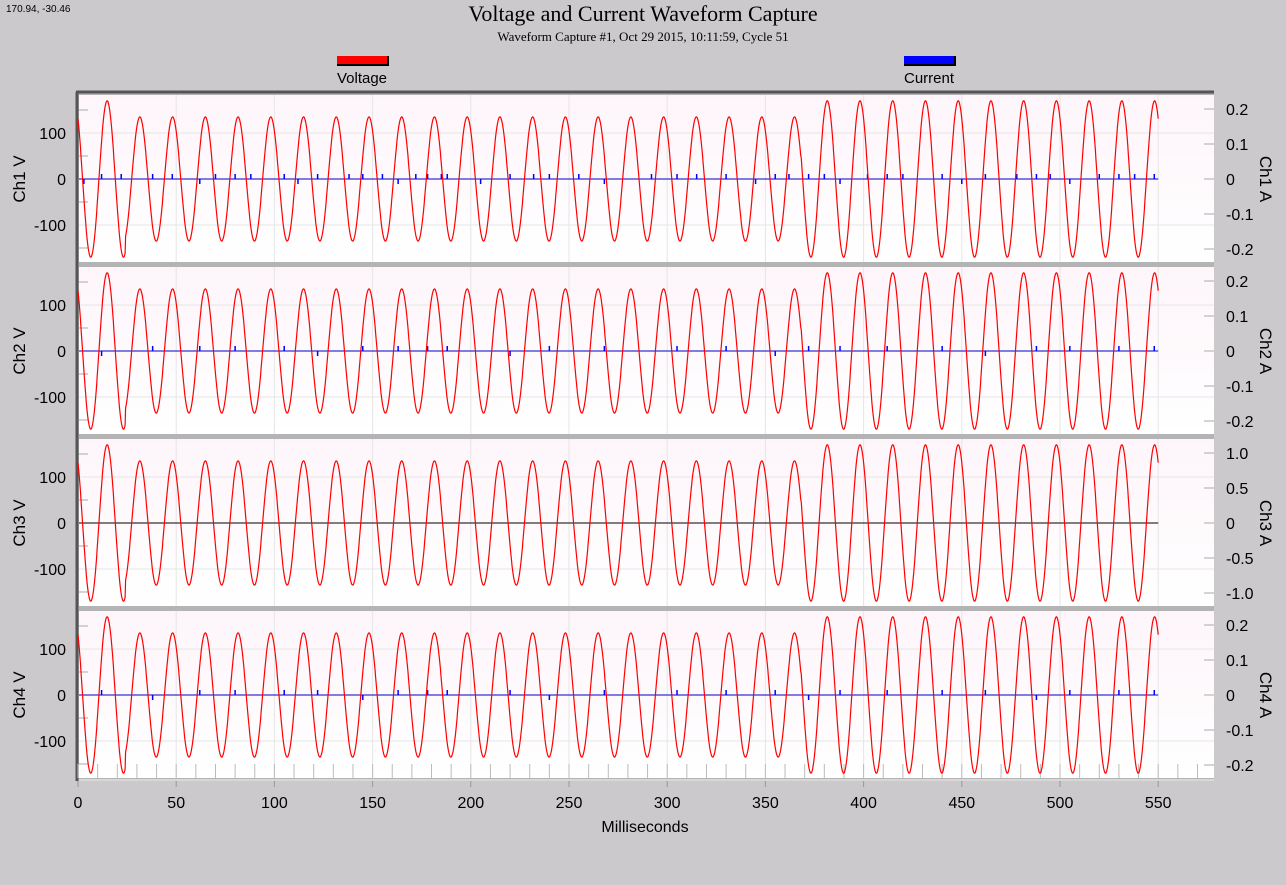  Describe the element at coordinates (1237, 489) in the screenshot. I see `right-tick-label: 0.5` at that location.